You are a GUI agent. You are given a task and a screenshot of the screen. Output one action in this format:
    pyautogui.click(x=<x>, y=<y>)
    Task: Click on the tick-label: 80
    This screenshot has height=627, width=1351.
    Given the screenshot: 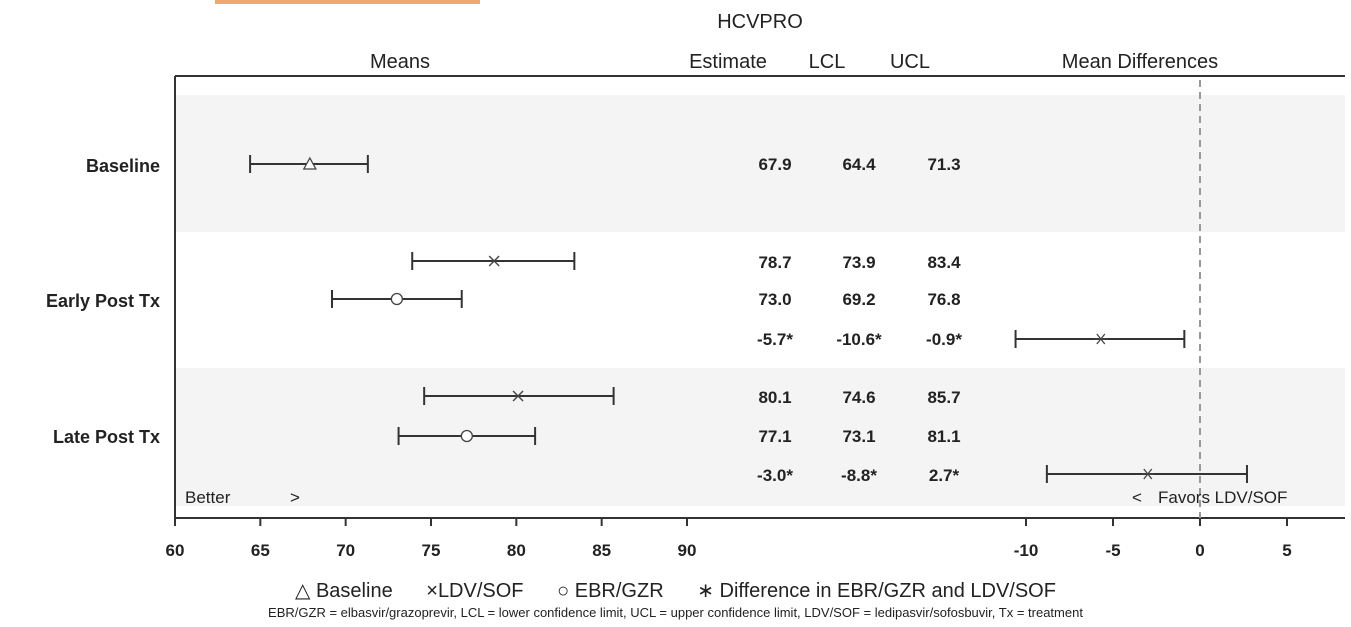 What is the action you would take?
    pyautogui.click(x=516, y=550)
    